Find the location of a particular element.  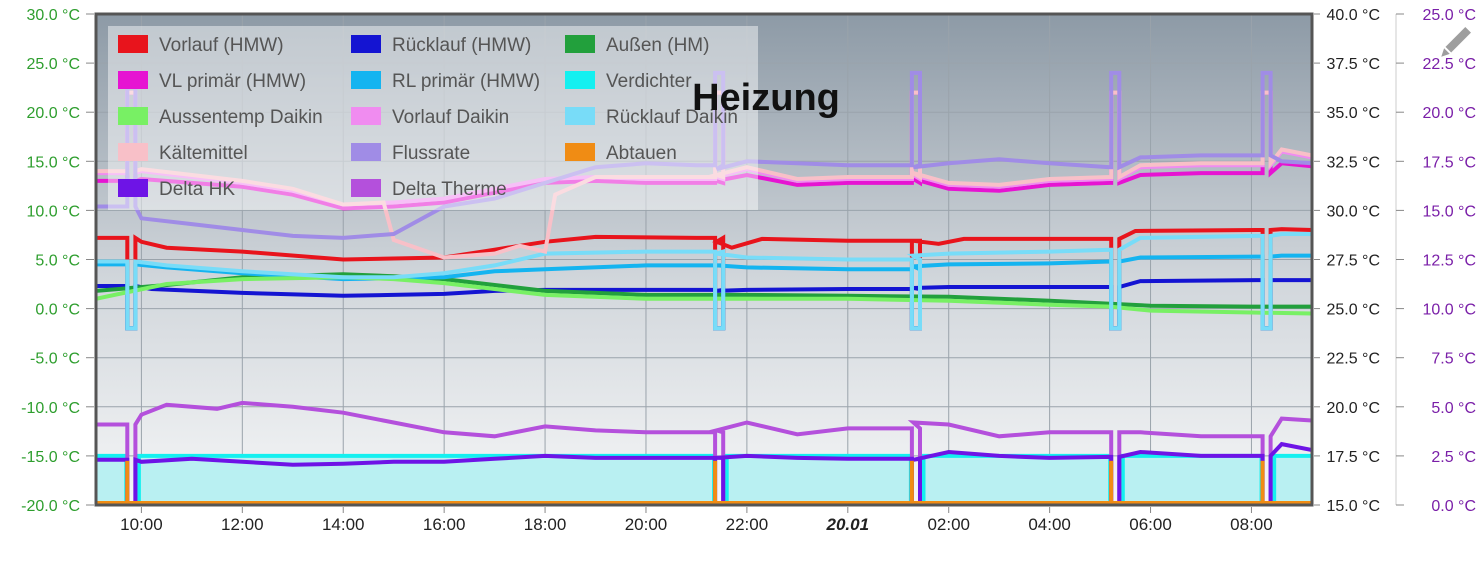

x-tick-label: 18:00 is located at coordinates (545, 524).